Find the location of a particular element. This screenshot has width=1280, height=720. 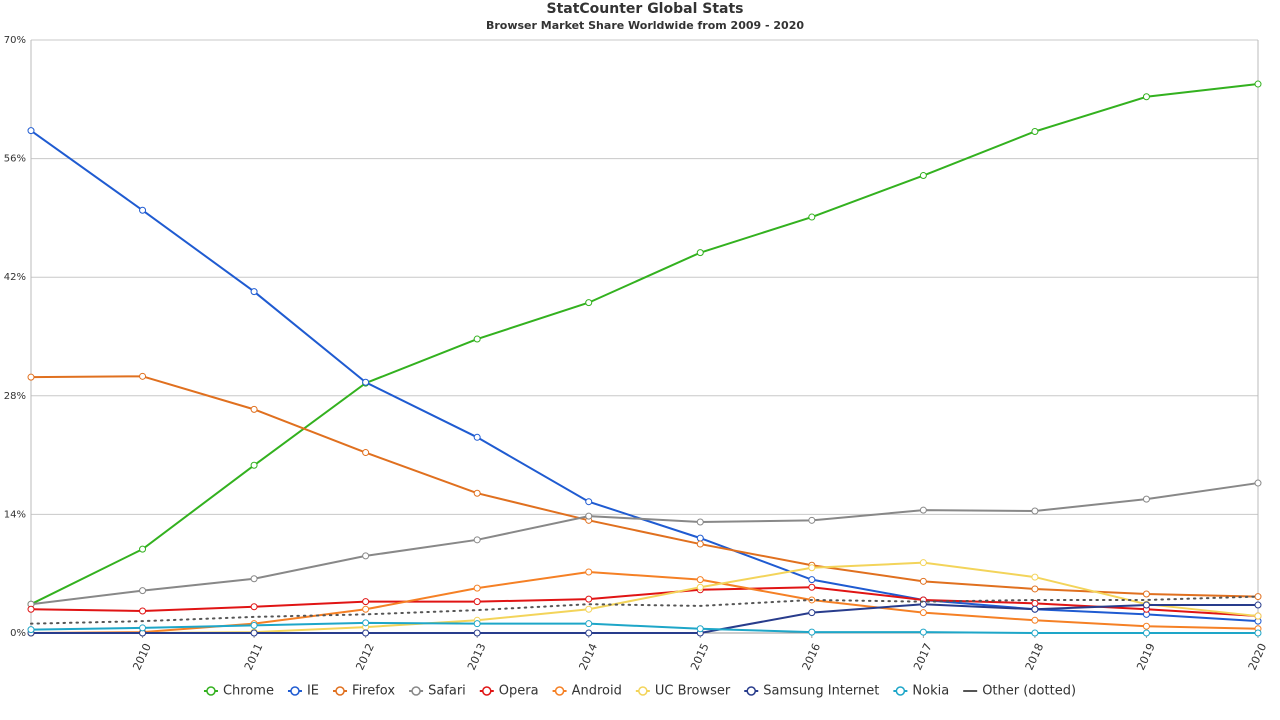

x-tick-label: 2011 is located at coordinates (254, 656).